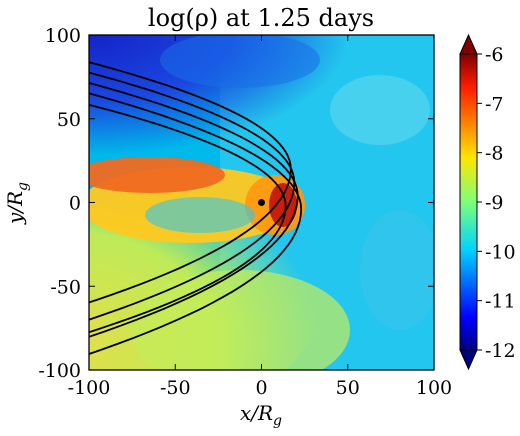  I want to click on colorbar-extend-bottom, so click(468, 360).